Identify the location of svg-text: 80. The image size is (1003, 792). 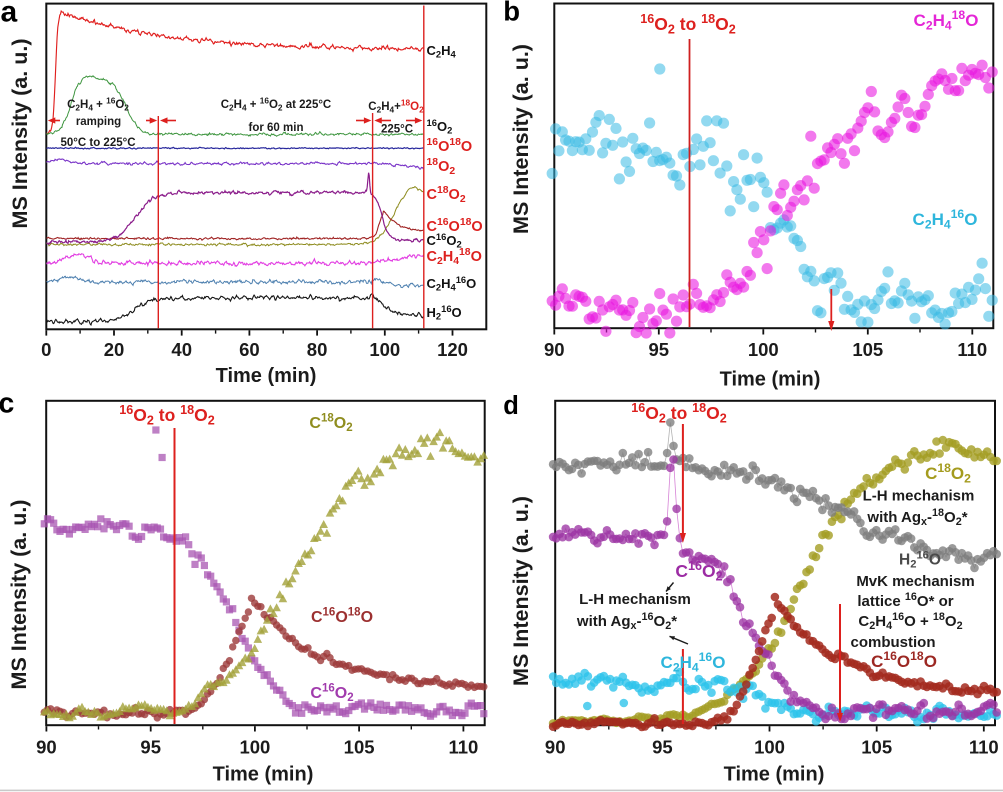
(317, 349).